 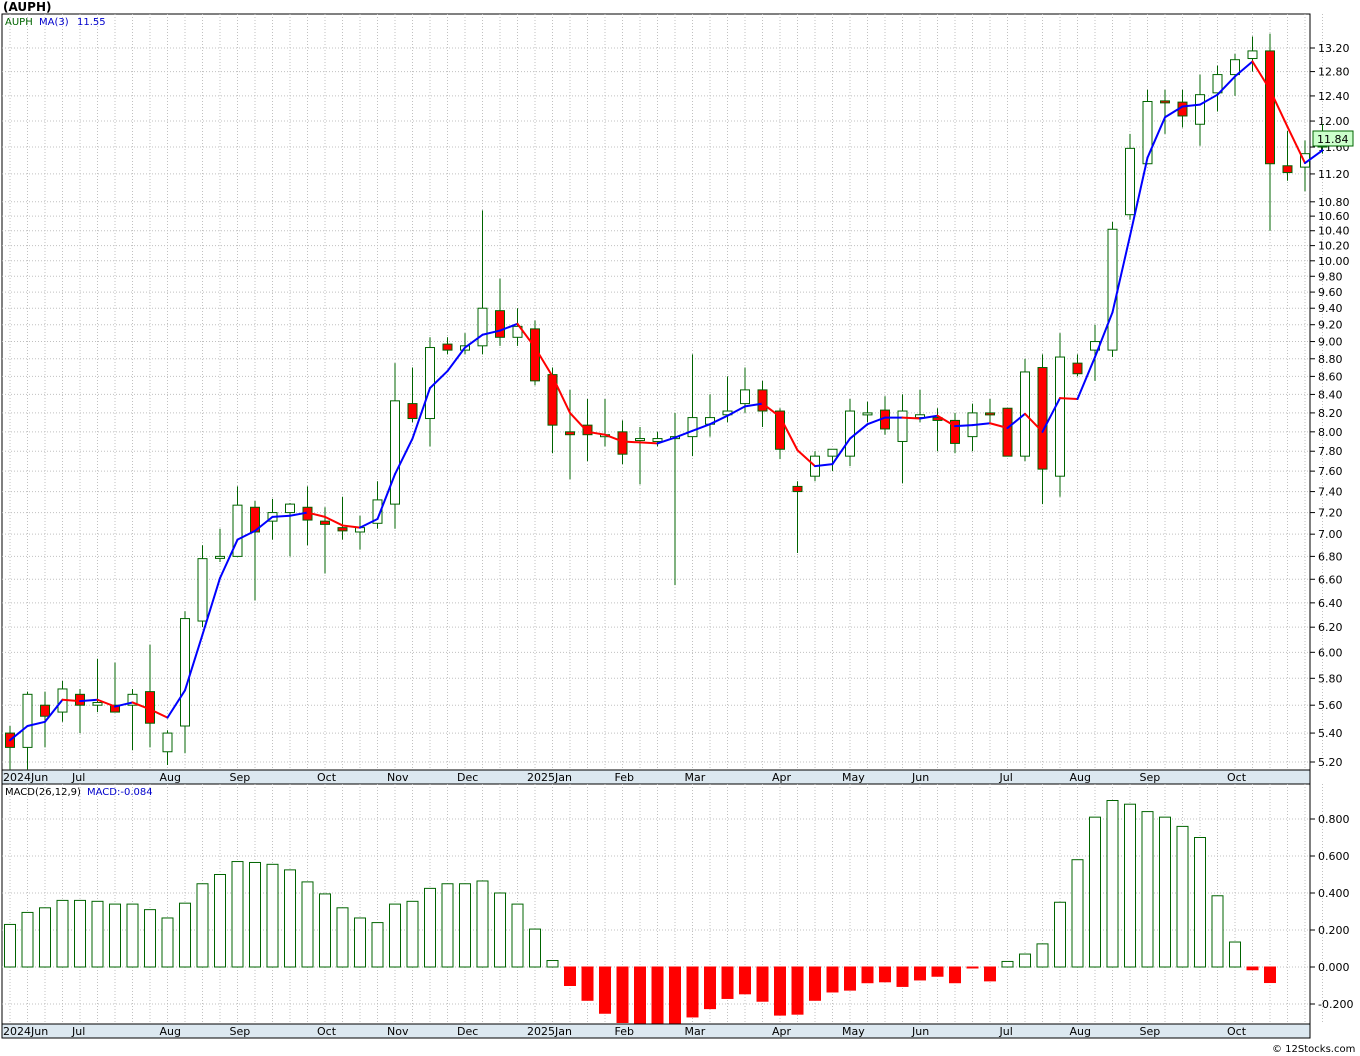 I want to click on price-y-tick-label: 5.80, so click(x=1330, y=678).